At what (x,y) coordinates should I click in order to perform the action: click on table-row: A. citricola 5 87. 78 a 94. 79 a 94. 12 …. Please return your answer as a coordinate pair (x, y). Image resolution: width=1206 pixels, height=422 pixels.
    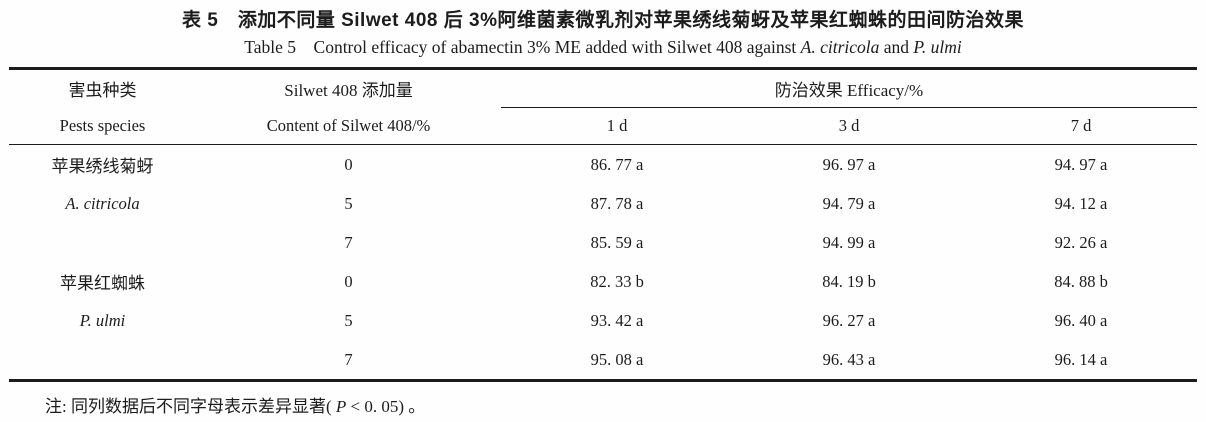
    Looking at the image, I should click on (603, 203).